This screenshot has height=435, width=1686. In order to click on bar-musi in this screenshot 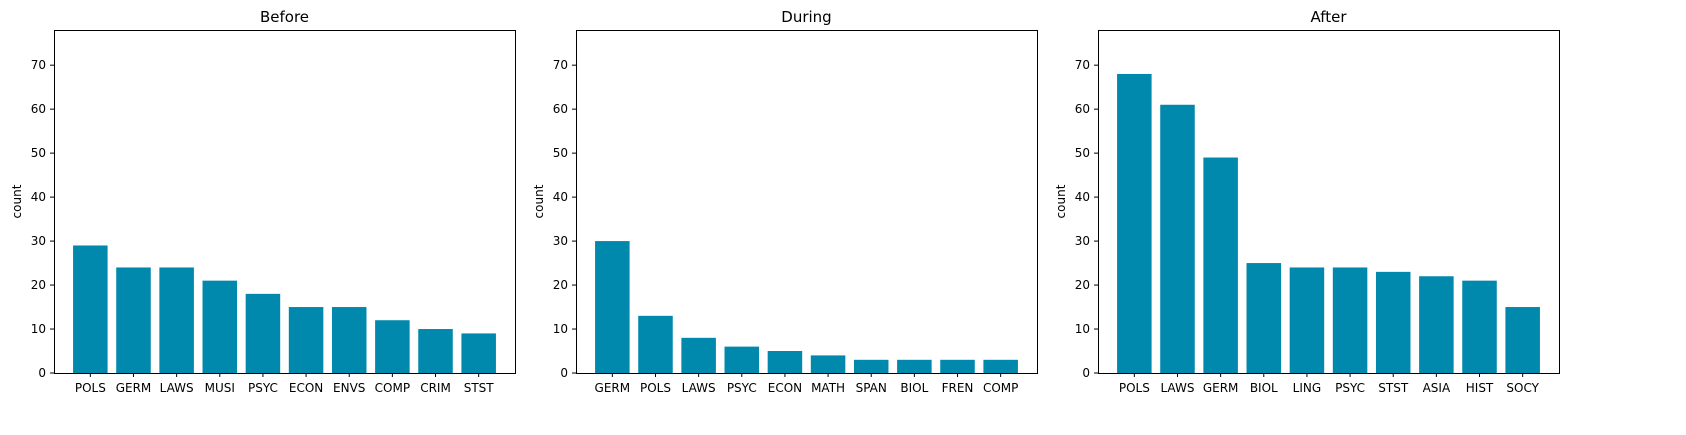, I will do `click(220, 326)`.